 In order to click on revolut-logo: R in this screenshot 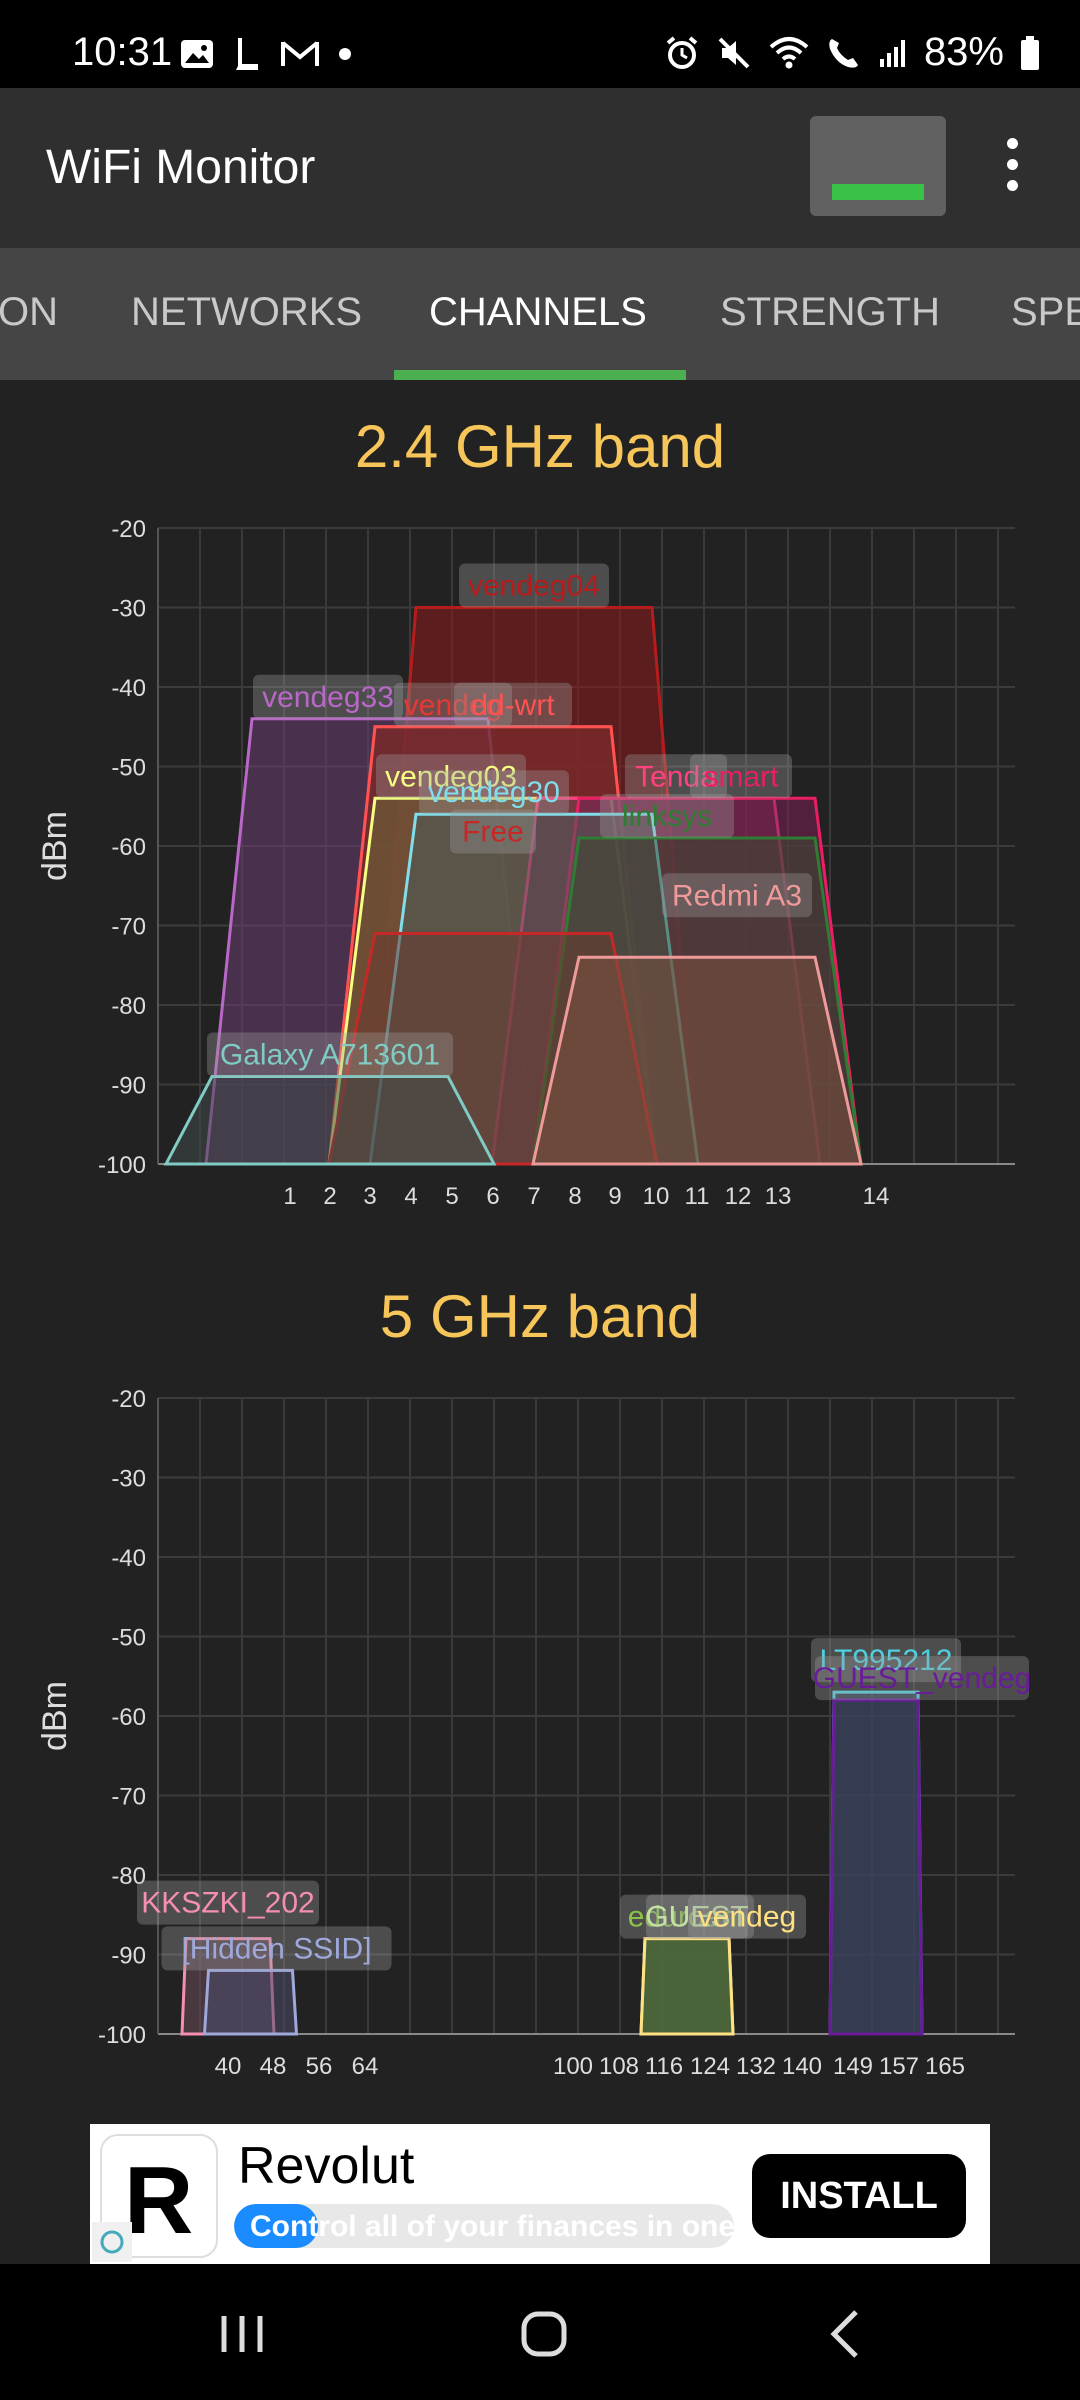, I will do `click(159, 2196)`.